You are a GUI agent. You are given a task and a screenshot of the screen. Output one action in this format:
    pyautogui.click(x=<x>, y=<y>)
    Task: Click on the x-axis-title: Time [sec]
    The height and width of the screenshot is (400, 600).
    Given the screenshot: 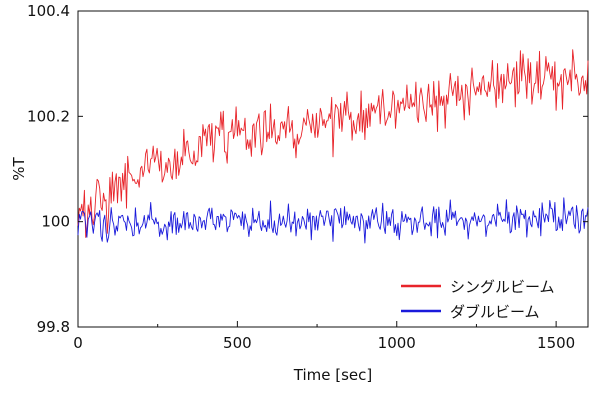 What is the action you would take?
    pyautogui.click(x=332, y=375)
    